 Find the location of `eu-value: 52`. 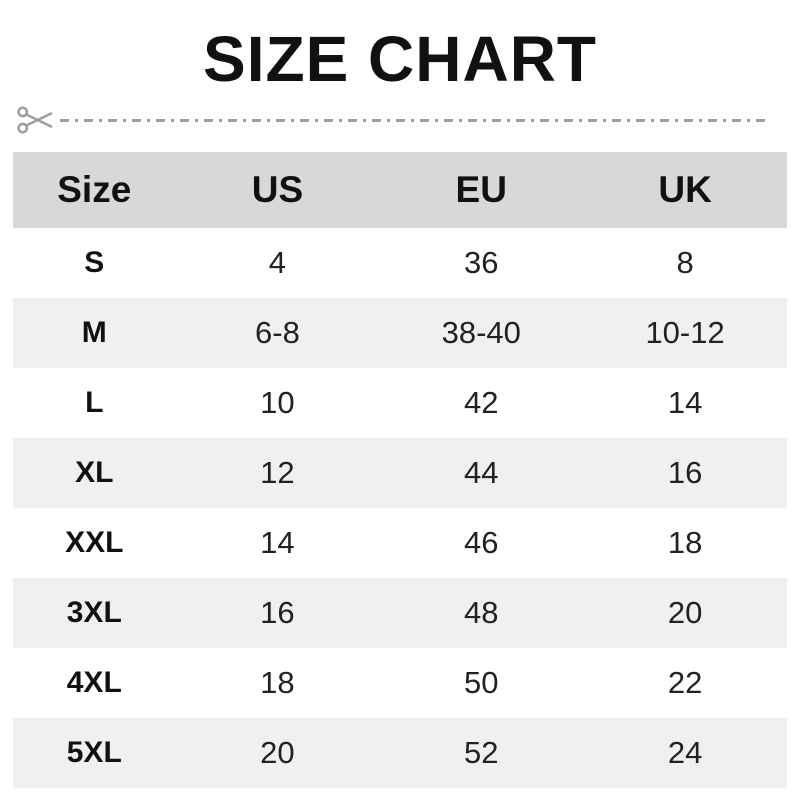

eu-value: 52 is located at coordinates (481, 752).